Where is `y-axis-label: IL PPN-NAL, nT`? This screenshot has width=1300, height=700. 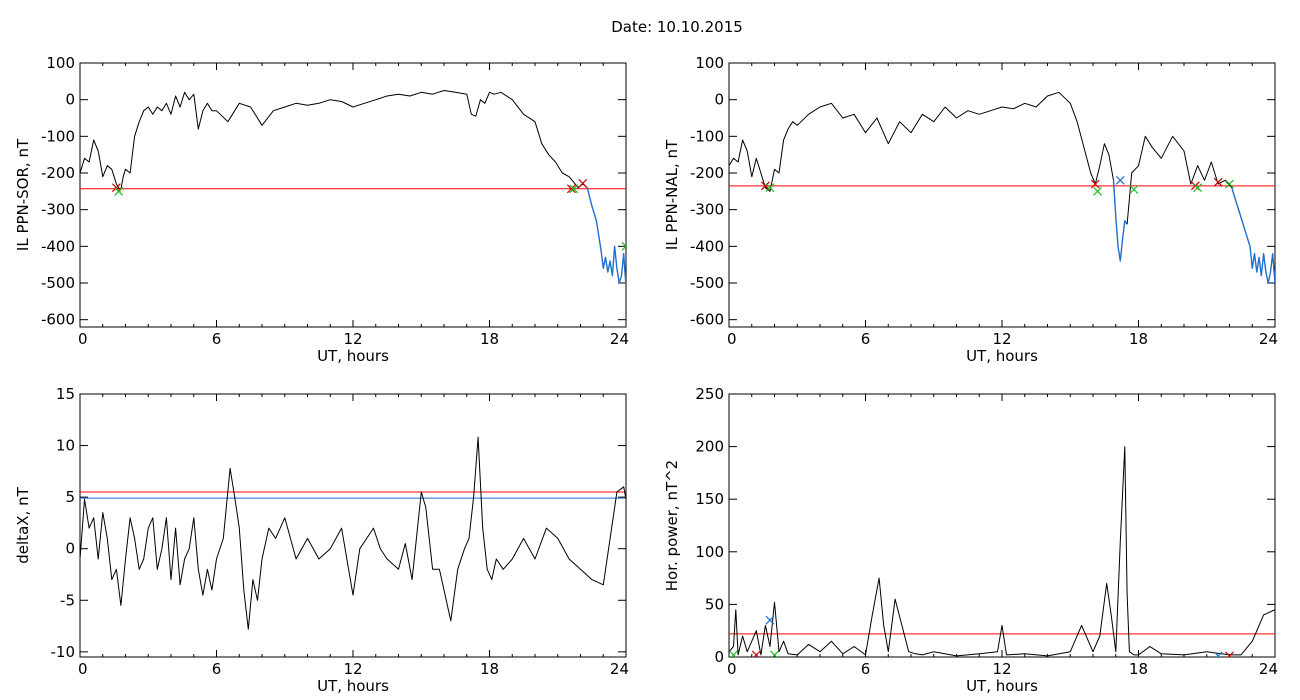
y-axis-label: IL PPN-NAL, nT is located at coordinates (672, 194).